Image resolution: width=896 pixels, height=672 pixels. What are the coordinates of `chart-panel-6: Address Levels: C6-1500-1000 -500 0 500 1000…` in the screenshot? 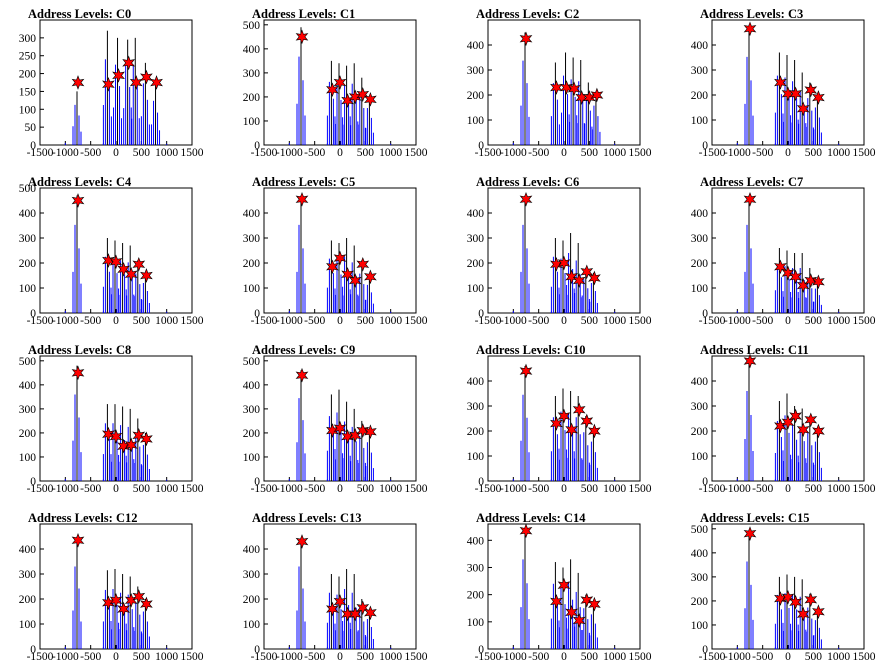 It's located at (559, 251).